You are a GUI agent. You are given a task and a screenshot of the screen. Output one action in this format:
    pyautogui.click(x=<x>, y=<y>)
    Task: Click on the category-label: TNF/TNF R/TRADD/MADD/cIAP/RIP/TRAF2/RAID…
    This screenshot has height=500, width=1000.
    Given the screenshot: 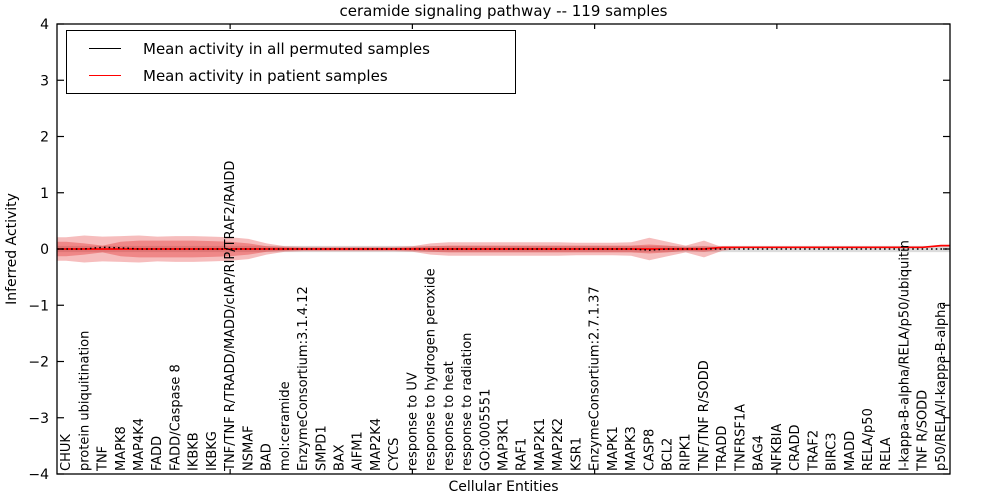 What is the action you would take?
    pyautogui.click(x=230, y=316)
    